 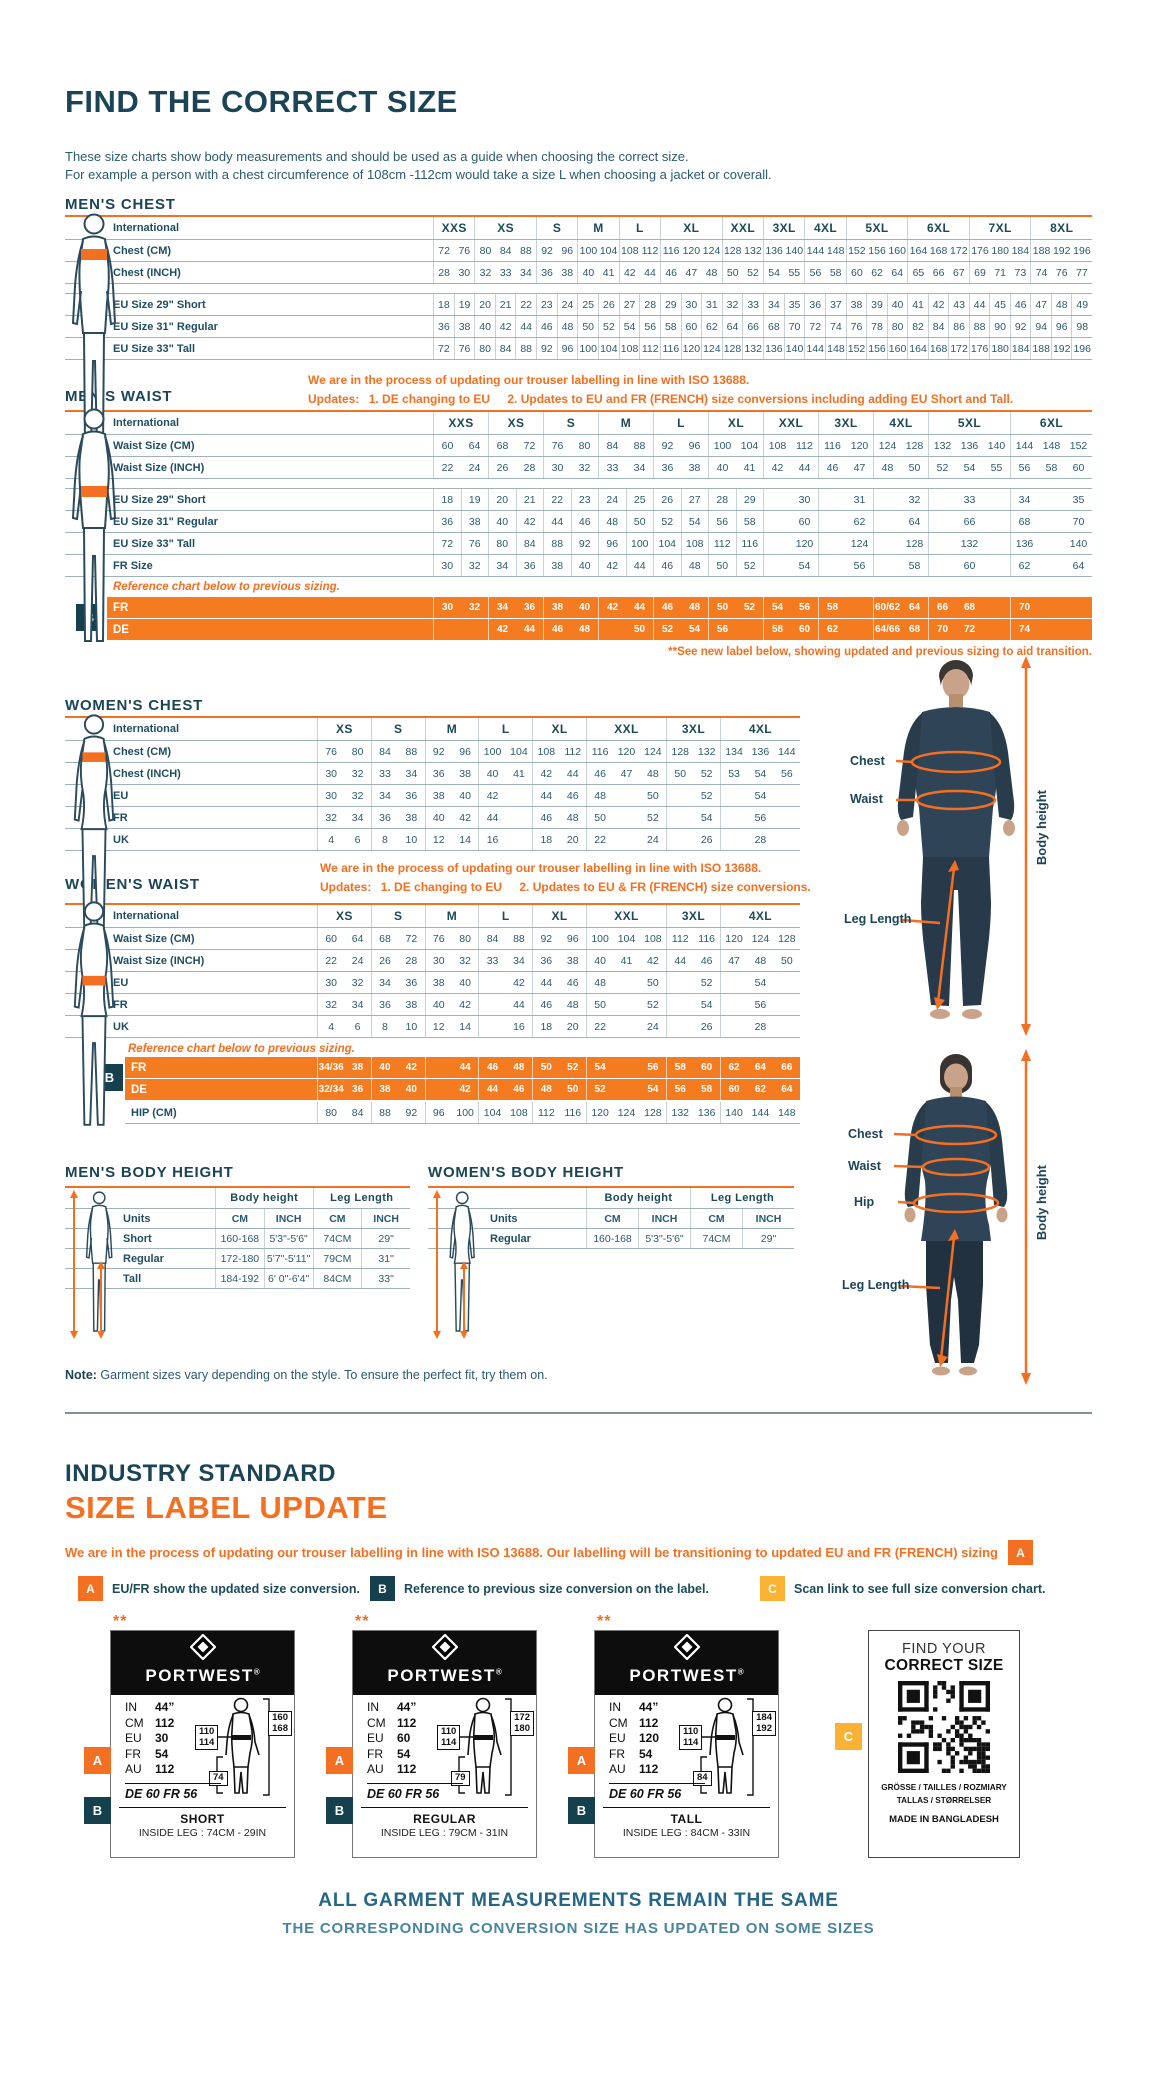 What do you see at coordinates (626, 773) in the screenshot?
I see `size-cell: 47` at bounding box center [626, 773].